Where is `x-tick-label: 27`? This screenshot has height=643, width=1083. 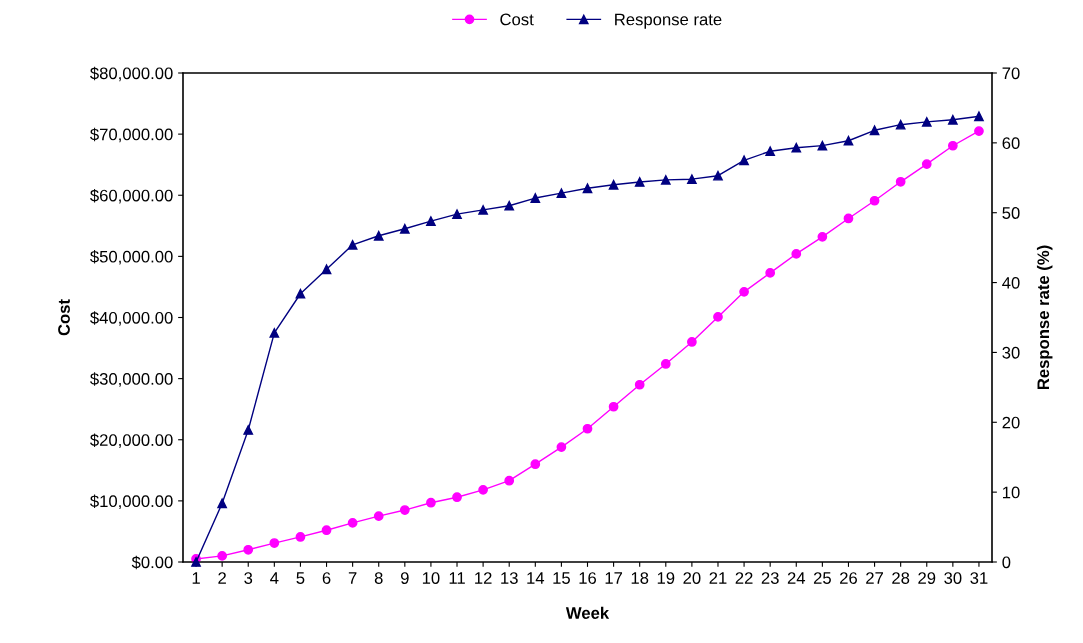
x-tick-label: 27 is located at coordinates (874, 578).